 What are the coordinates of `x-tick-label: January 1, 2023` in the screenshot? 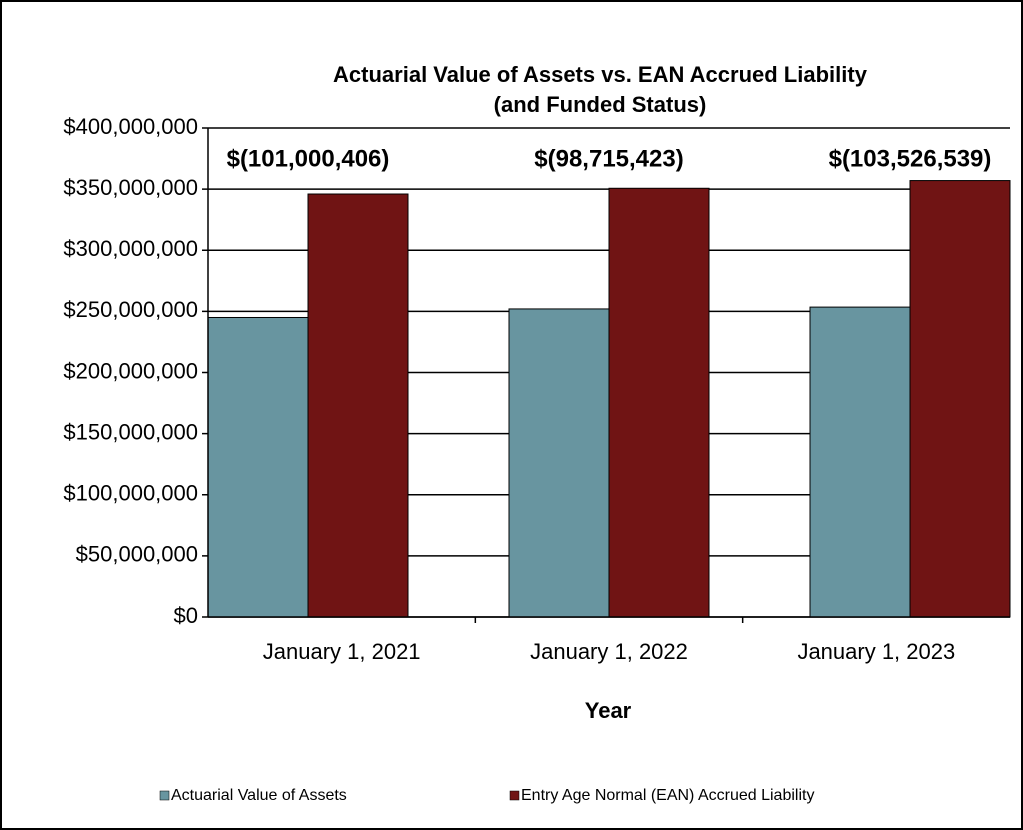 It's located at (876, 651).